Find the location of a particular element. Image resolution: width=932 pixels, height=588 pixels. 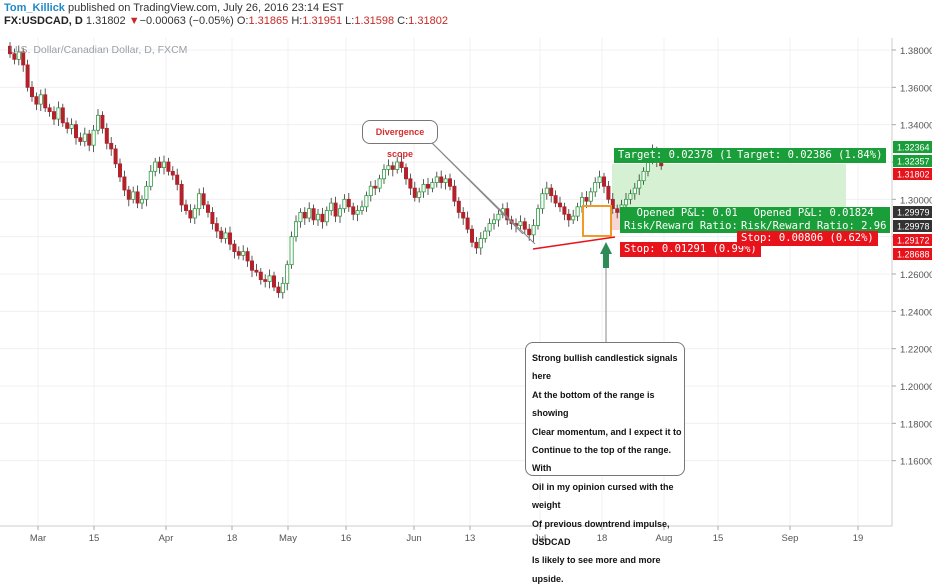

author-link: Tom_Killick is located at coordinates (34, 8).